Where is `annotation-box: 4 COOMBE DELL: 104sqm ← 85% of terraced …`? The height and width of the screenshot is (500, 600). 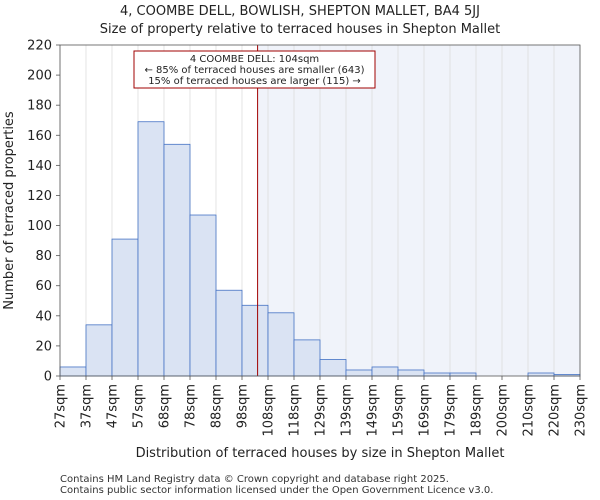 annotation-box: 4 COOMBE DELL: 104sqm ← 85% of terraced … is located at coordinates (254, 69).